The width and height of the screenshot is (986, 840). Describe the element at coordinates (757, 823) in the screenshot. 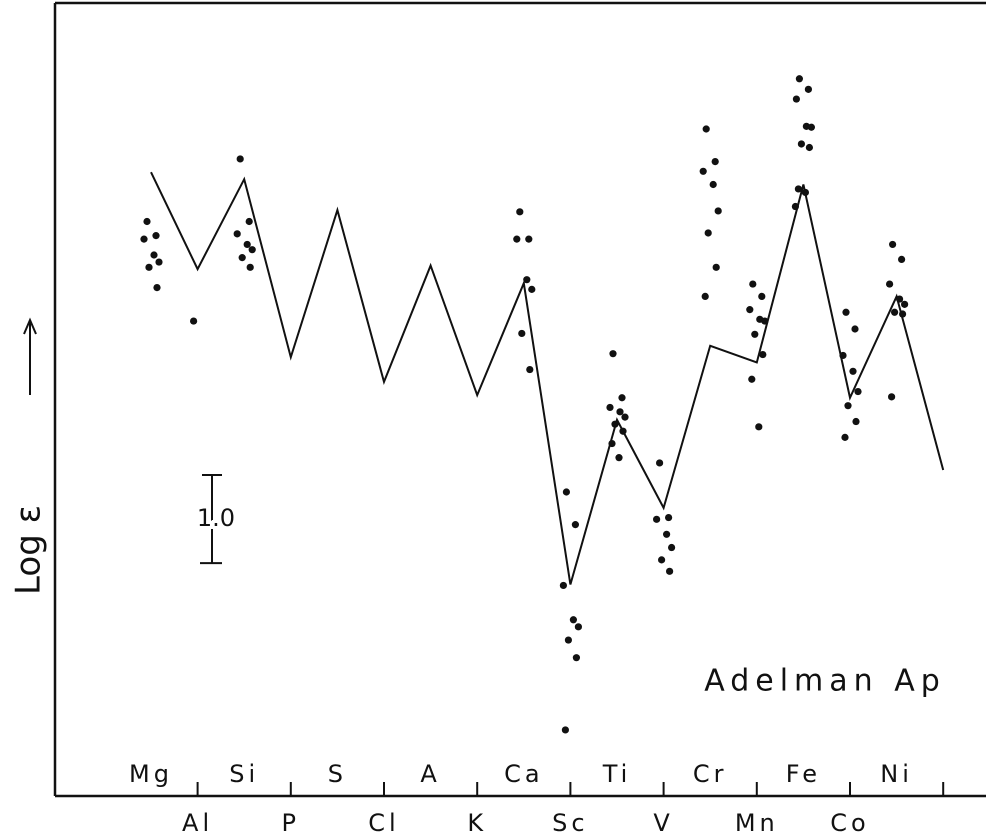

I see `x-tick-label: Mn` at that location.